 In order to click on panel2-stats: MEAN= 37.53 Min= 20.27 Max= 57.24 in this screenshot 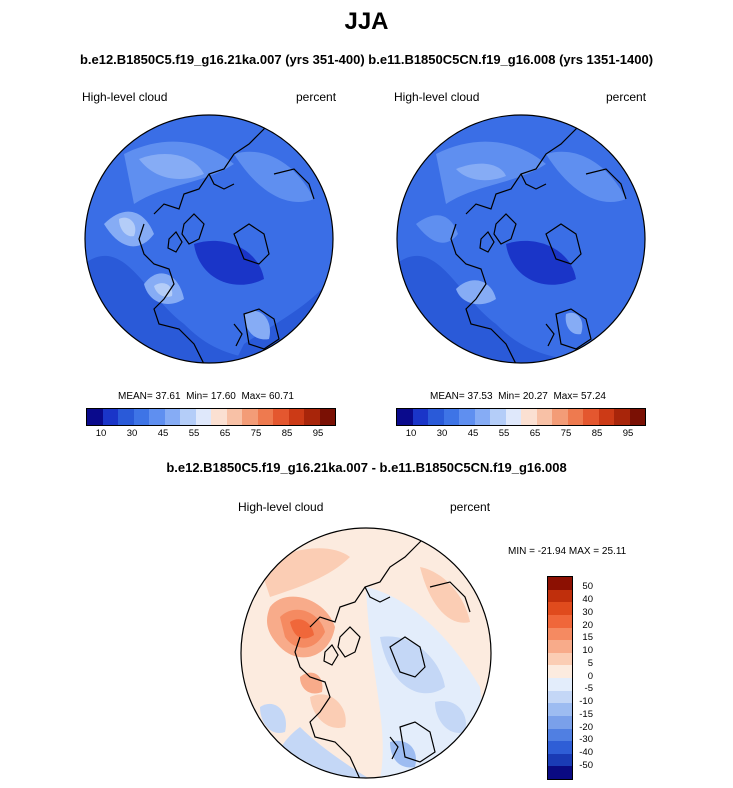, I will do `click(518, 396)`.